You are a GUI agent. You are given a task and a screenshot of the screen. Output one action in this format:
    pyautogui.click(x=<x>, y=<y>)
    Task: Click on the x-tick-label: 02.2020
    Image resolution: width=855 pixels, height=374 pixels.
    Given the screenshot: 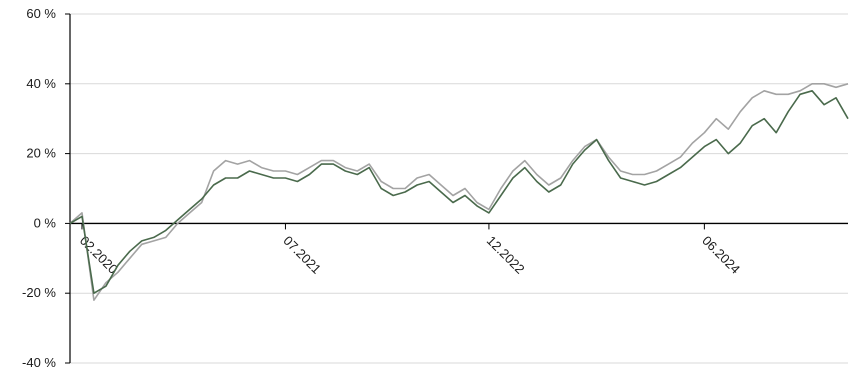 What is the action you would take?
    pyautogui.click(x=99, y=255)
    